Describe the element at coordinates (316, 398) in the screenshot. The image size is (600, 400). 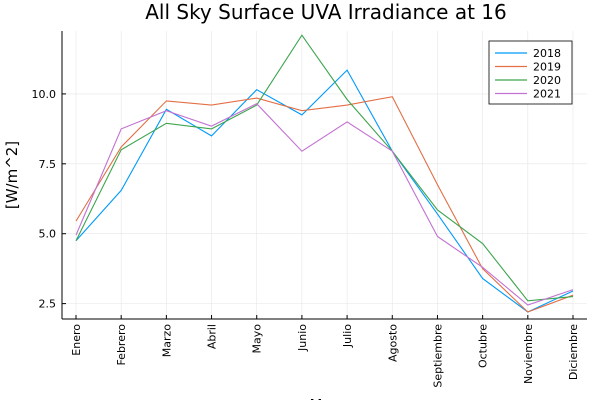
I see `x-axis-label: M` at that location.